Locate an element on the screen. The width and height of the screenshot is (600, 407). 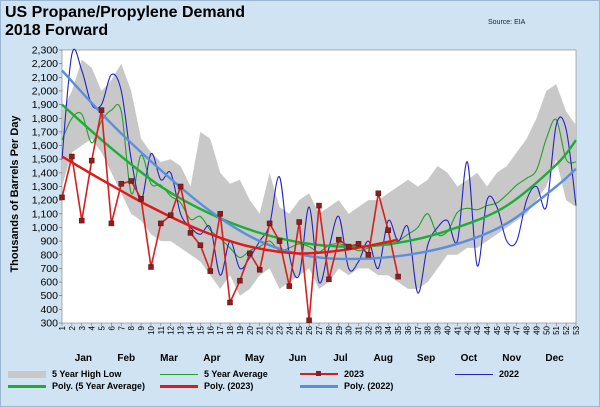
legend-entry: Poly. (2022) is located at coordinates (346, 386).